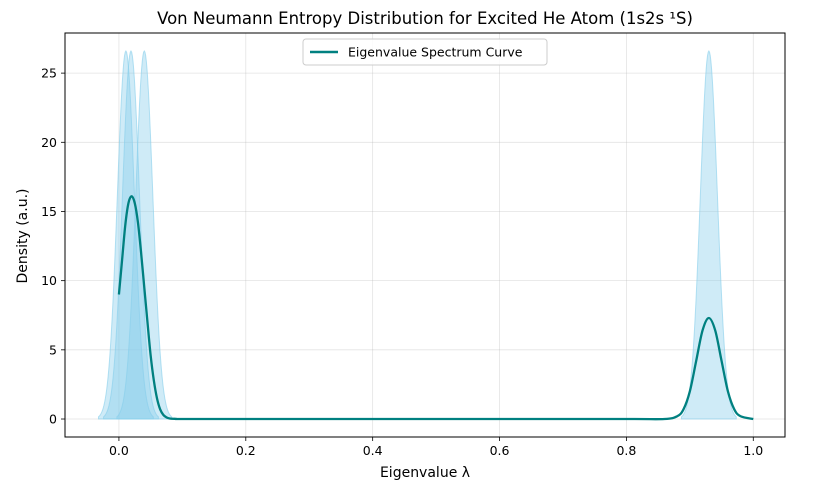 The width and height of the screenshot is (835, 490). I want to click on legend: Eigenvalue Spectrum Curve, so click(425, 52).